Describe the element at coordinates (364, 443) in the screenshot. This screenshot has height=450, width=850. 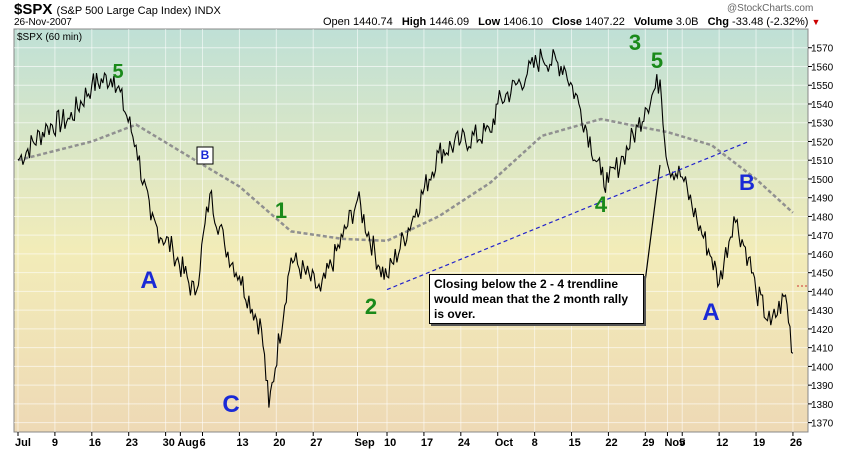
I see `x-tick-label: Sep` at that location.